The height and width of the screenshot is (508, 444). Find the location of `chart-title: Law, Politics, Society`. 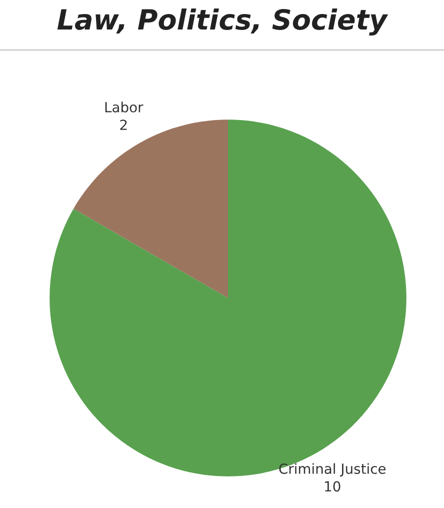

chart-title: Law, Politics, Society is located at coordinates (222, 22).